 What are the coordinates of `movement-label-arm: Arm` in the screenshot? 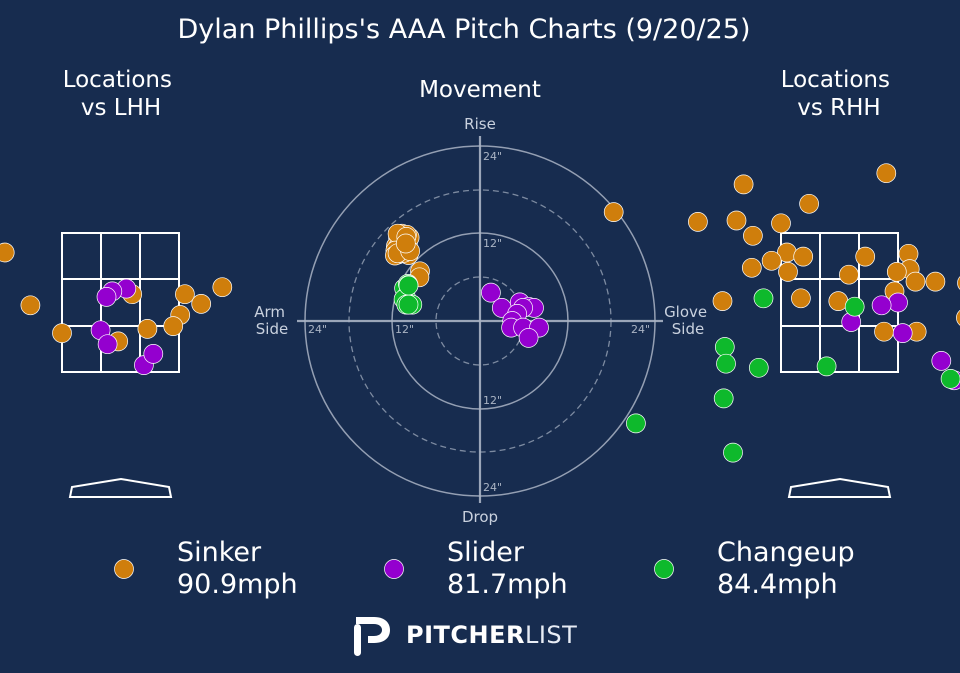 It's located at (269, 312).